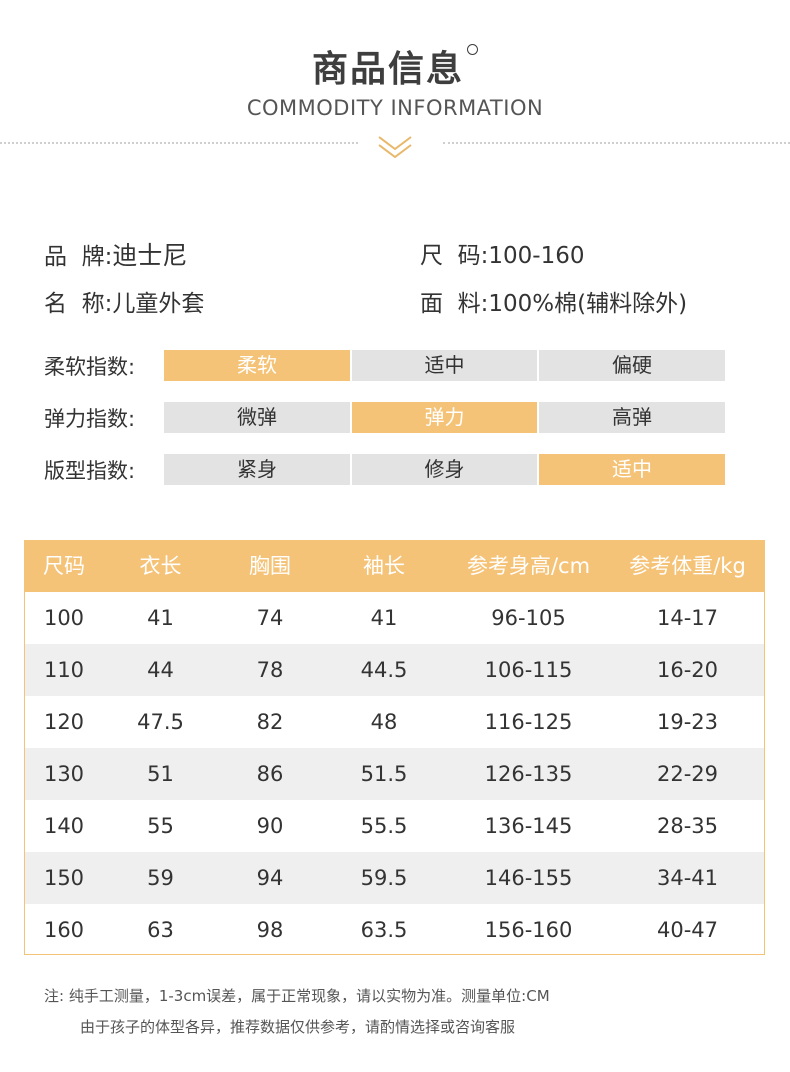 This screenshot has width=790, height=1072. What do you see at coordinates (160, 930) in the screenshot?
I see `cell-length: 63` at bounding box center [160, 930].